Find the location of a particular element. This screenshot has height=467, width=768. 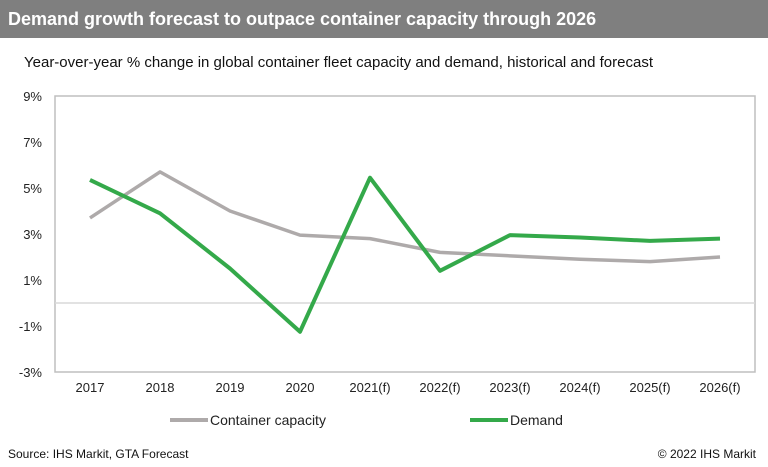

y-tick-label: -3% is located at coordinates (31, 372).